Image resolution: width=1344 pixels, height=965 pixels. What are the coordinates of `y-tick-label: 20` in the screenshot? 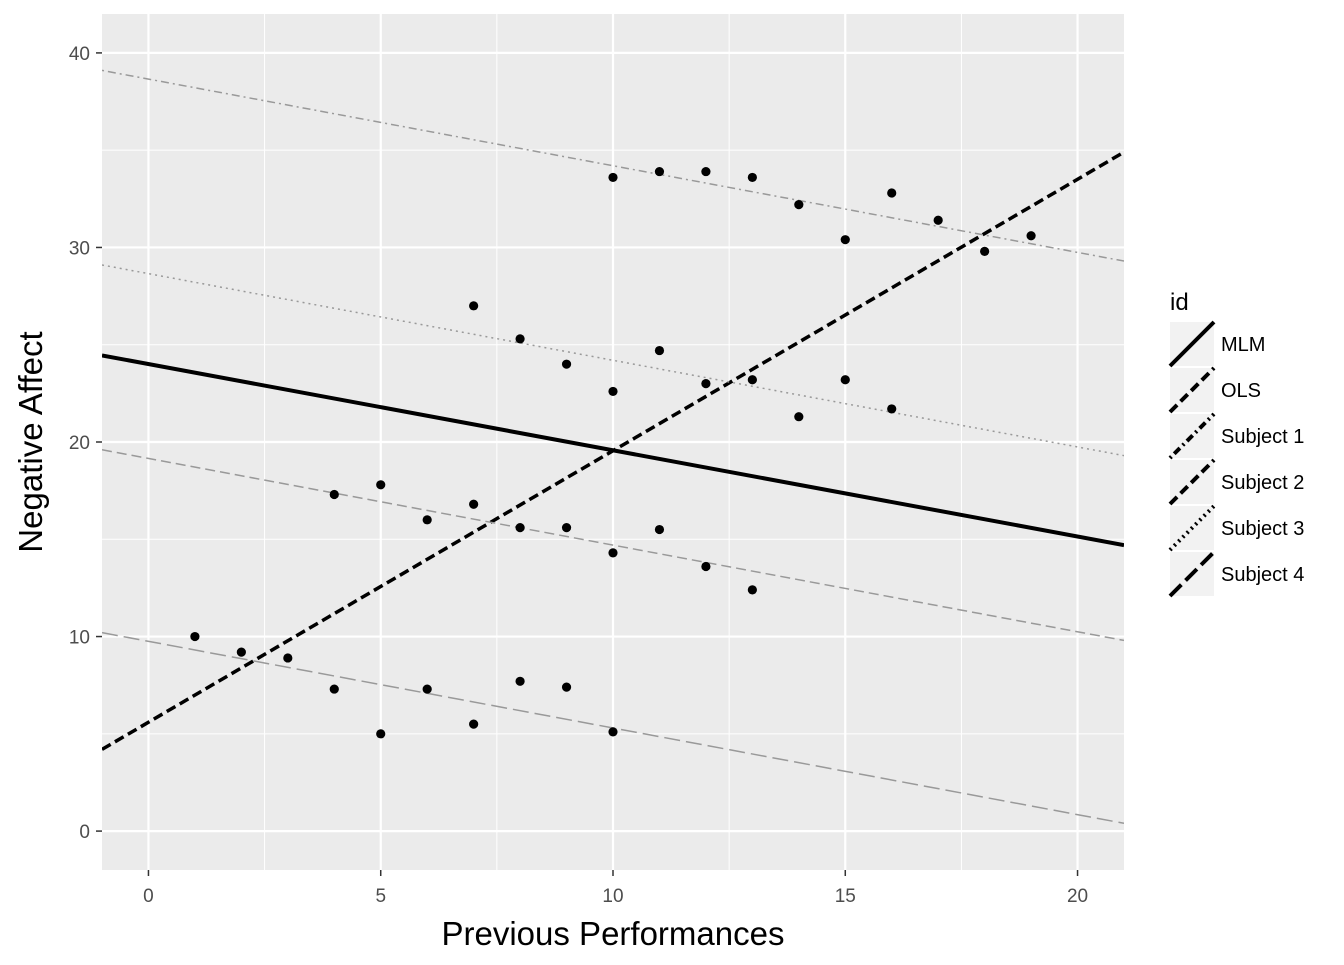 It's located at (79, 443).